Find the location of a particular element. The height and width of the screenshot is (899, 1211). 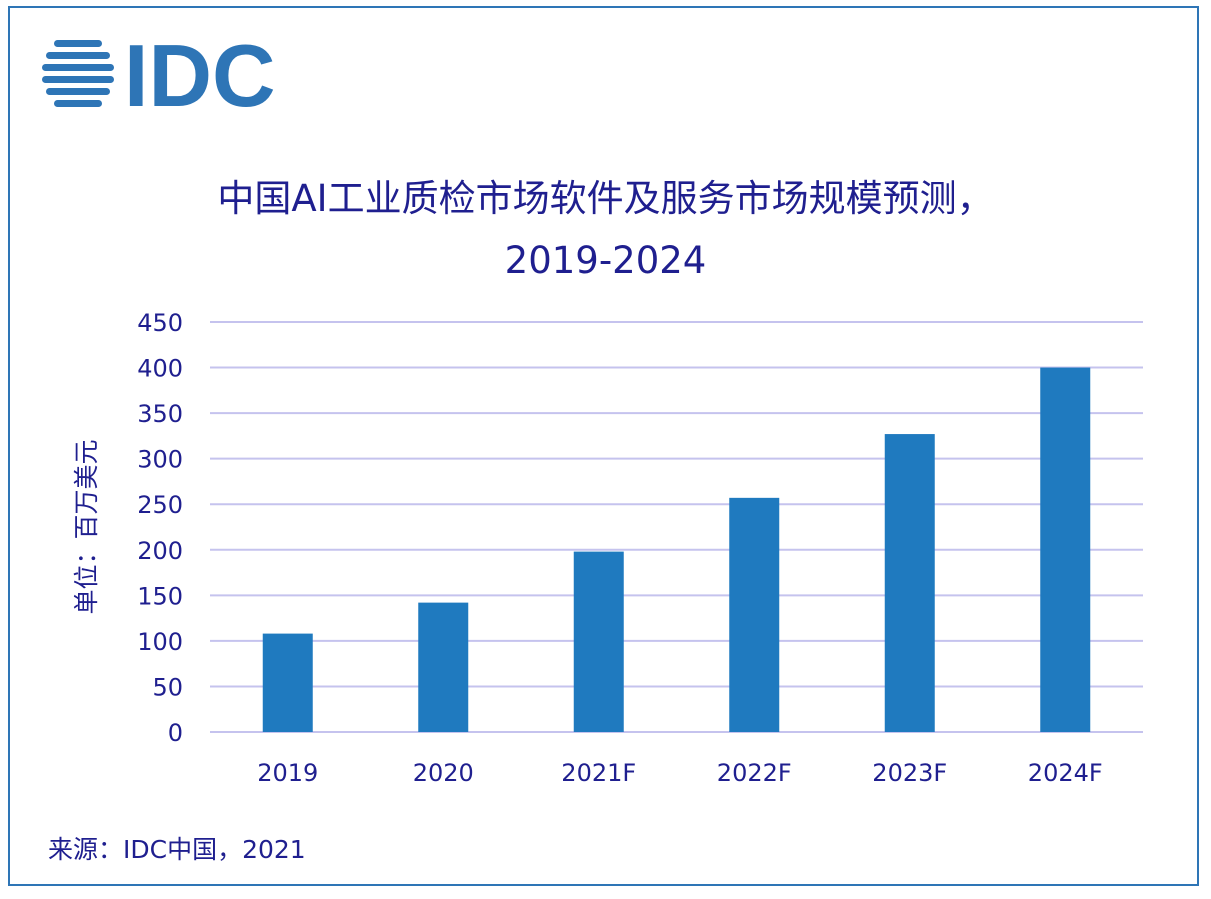

x-tick-label: 2024F is located at coordinates (1065, 773).